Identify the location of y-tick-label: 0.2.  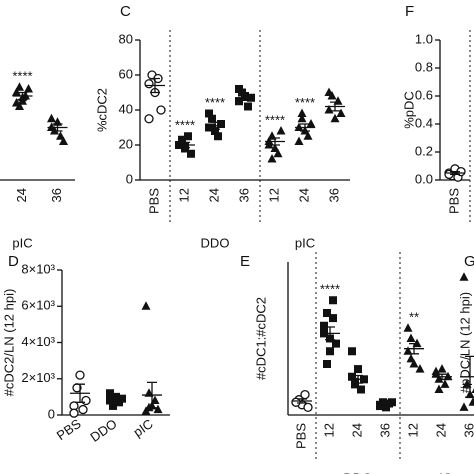
(424, 150).